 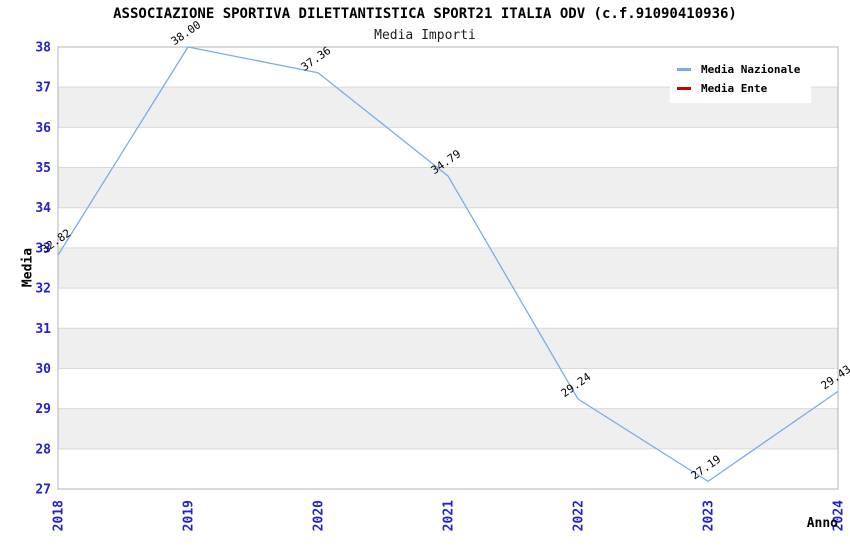 What do you see at coordinates (43, 409) in the screenshot?
I see `y-tick-label: 29` at bounding box center [43, 409].